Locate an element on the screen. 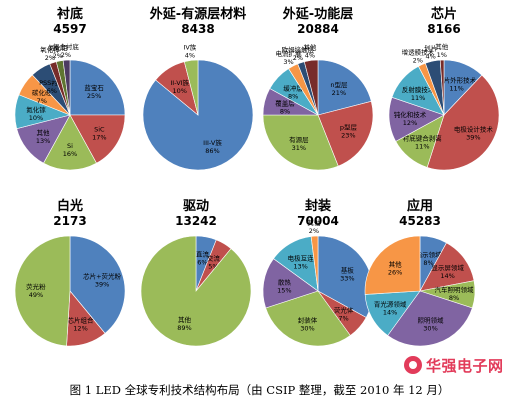 The width and height of the screenshot is (519, 405). slice-label: p型层 is located at coordinates (349, 126).